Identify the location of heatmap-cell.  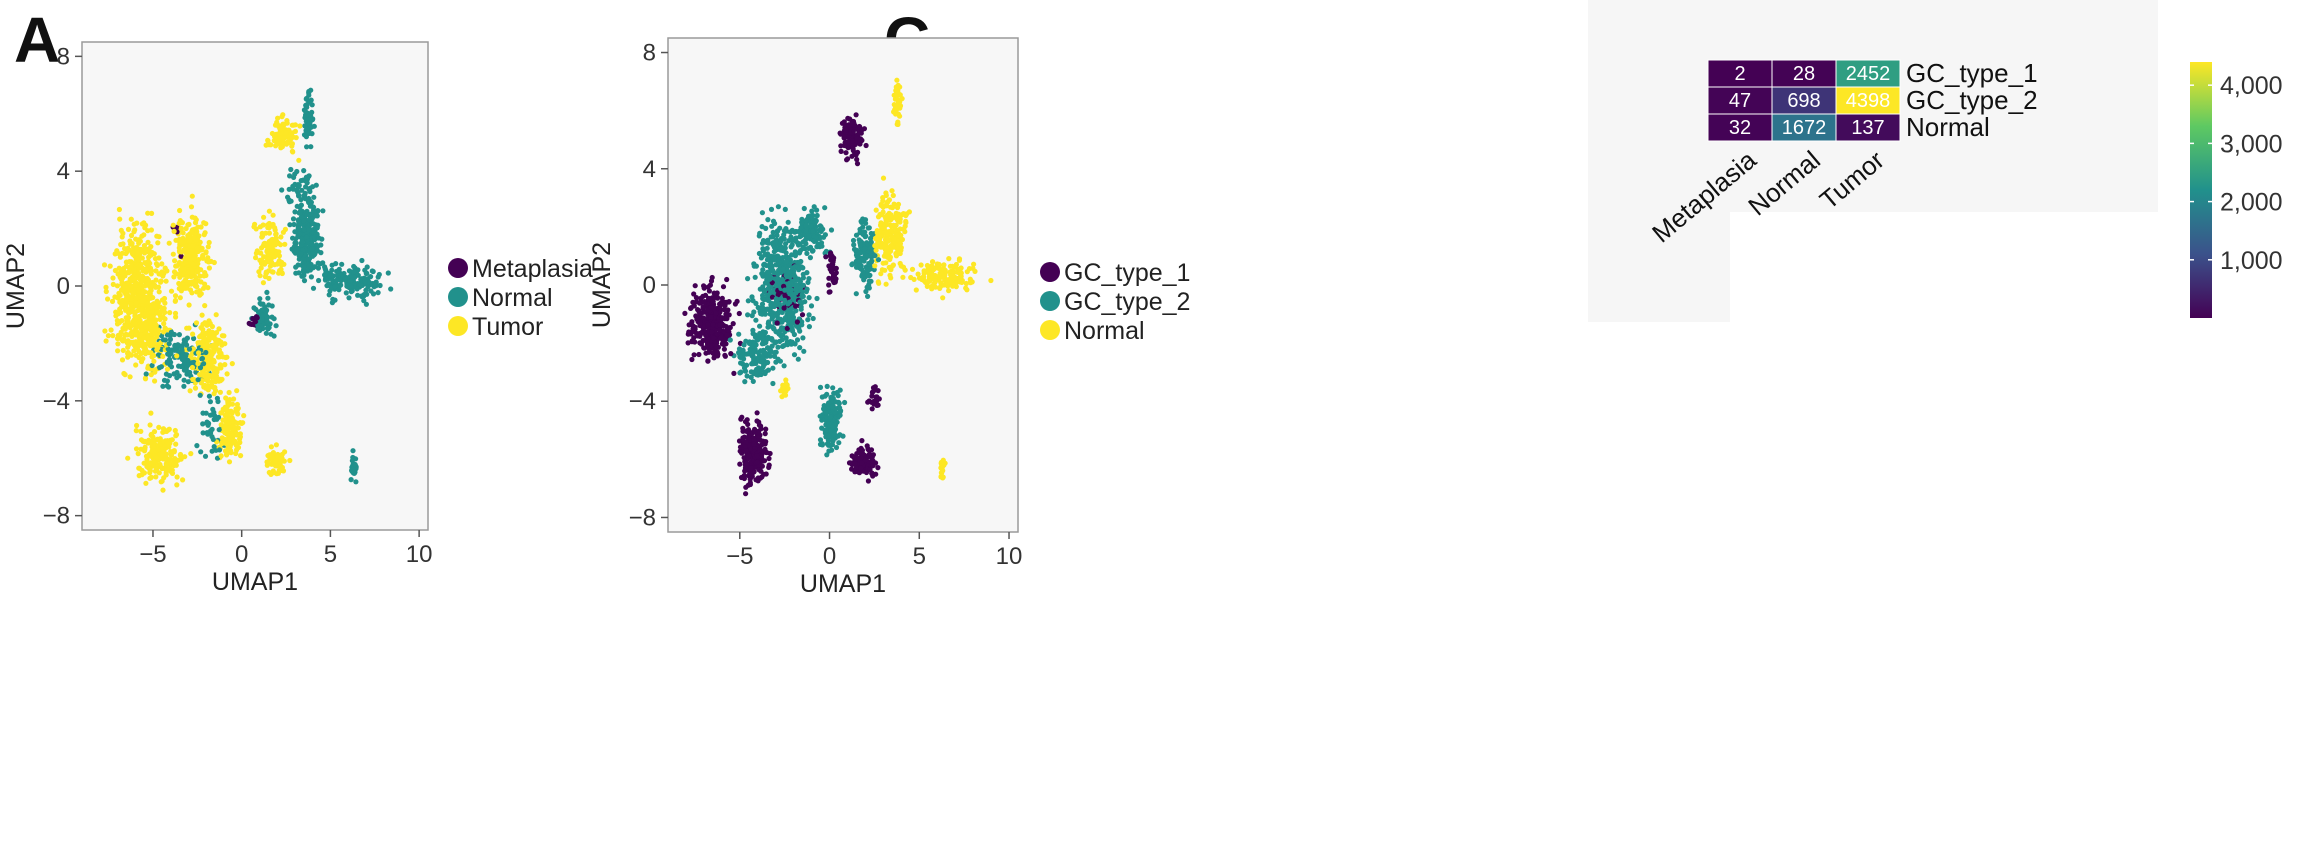
(1804, 127).